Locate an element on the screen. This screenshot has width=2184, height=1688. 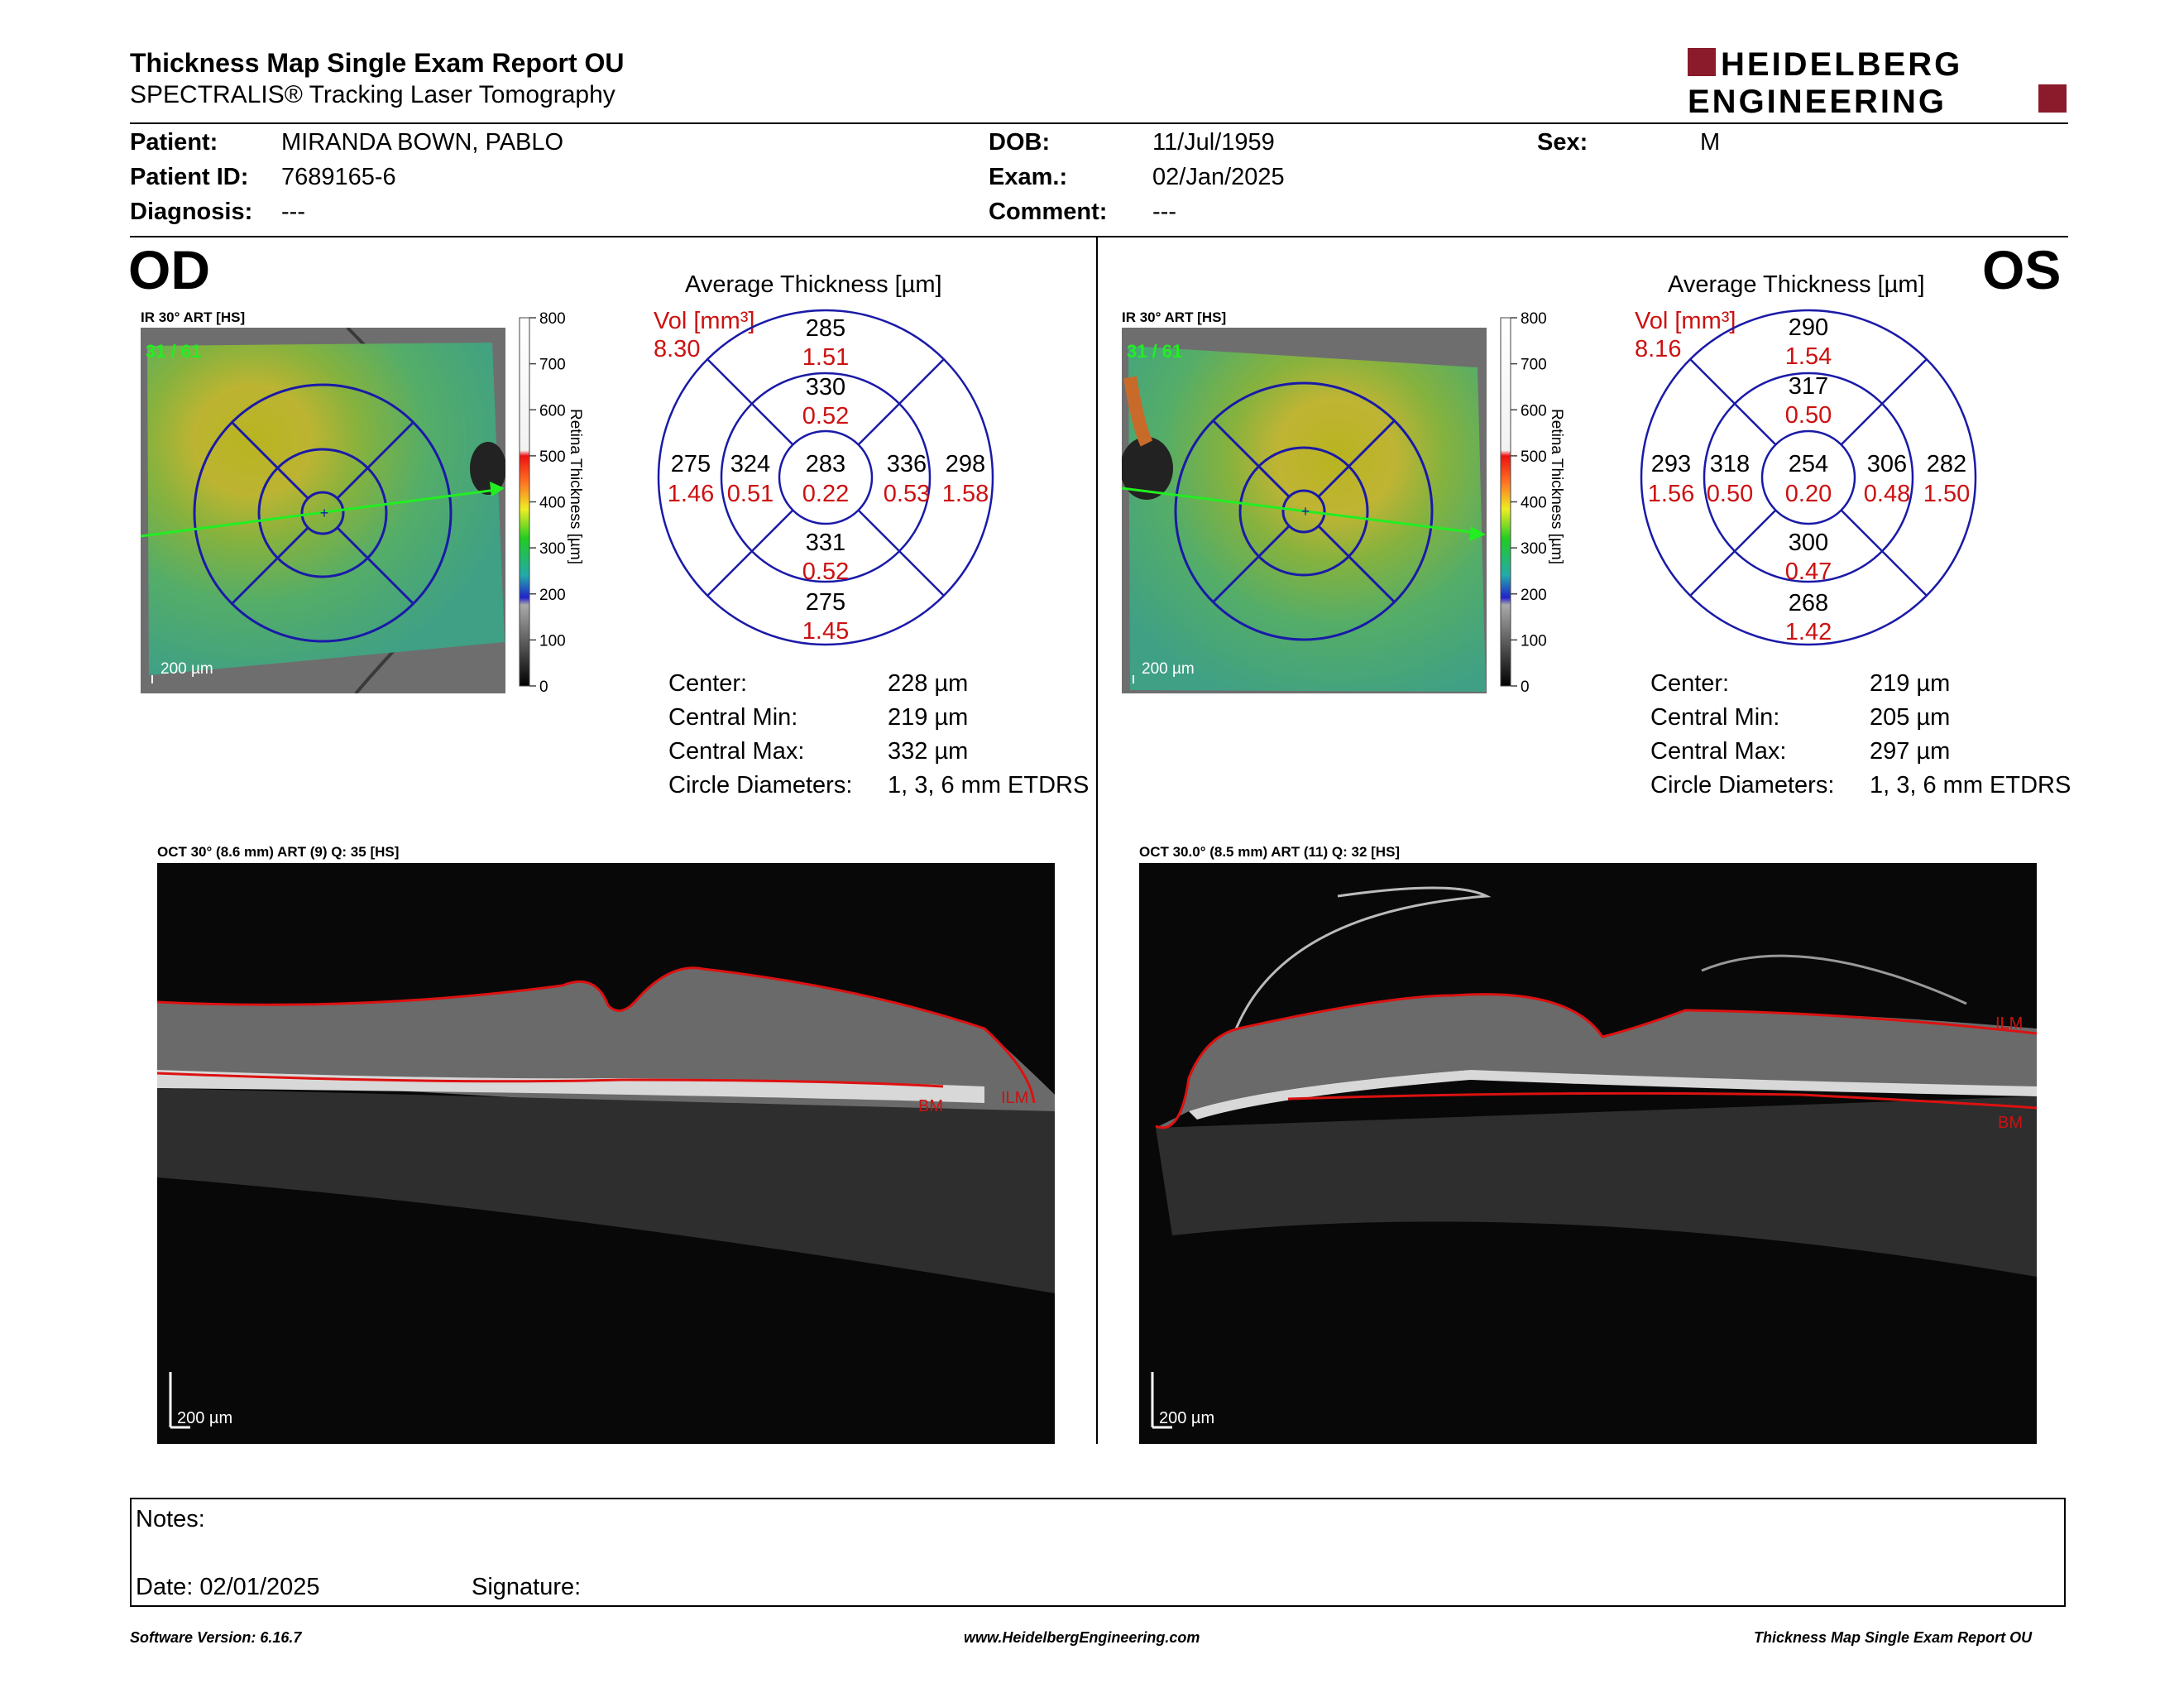
os-outer-left-vol: 1.56 is located at coordinates (1671, 494).